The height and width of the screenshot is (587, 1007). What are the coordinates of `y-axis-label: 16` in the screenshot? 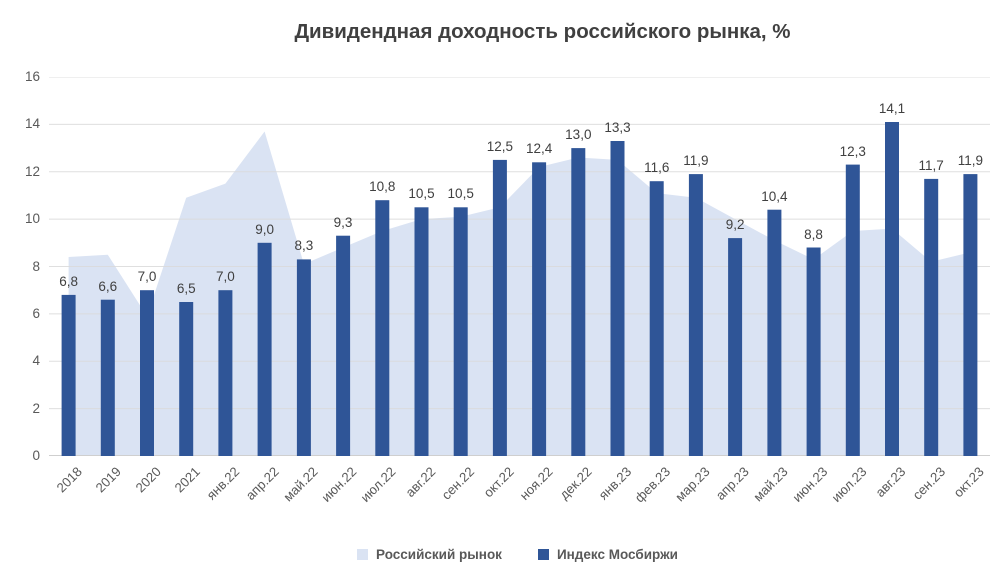 It's located at (32, 76).